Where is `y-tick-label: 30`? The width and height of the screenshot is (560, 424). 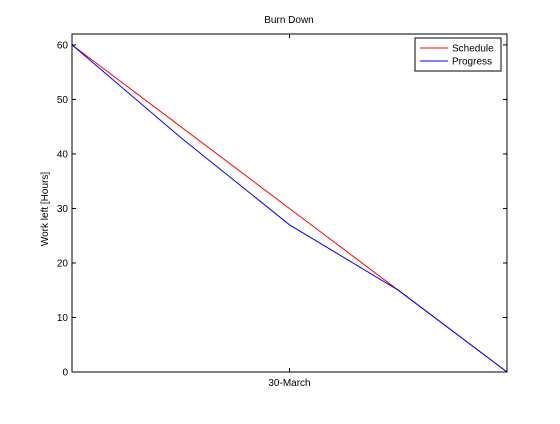
y-tick-label: 30 is located at coordinates (63, 209).